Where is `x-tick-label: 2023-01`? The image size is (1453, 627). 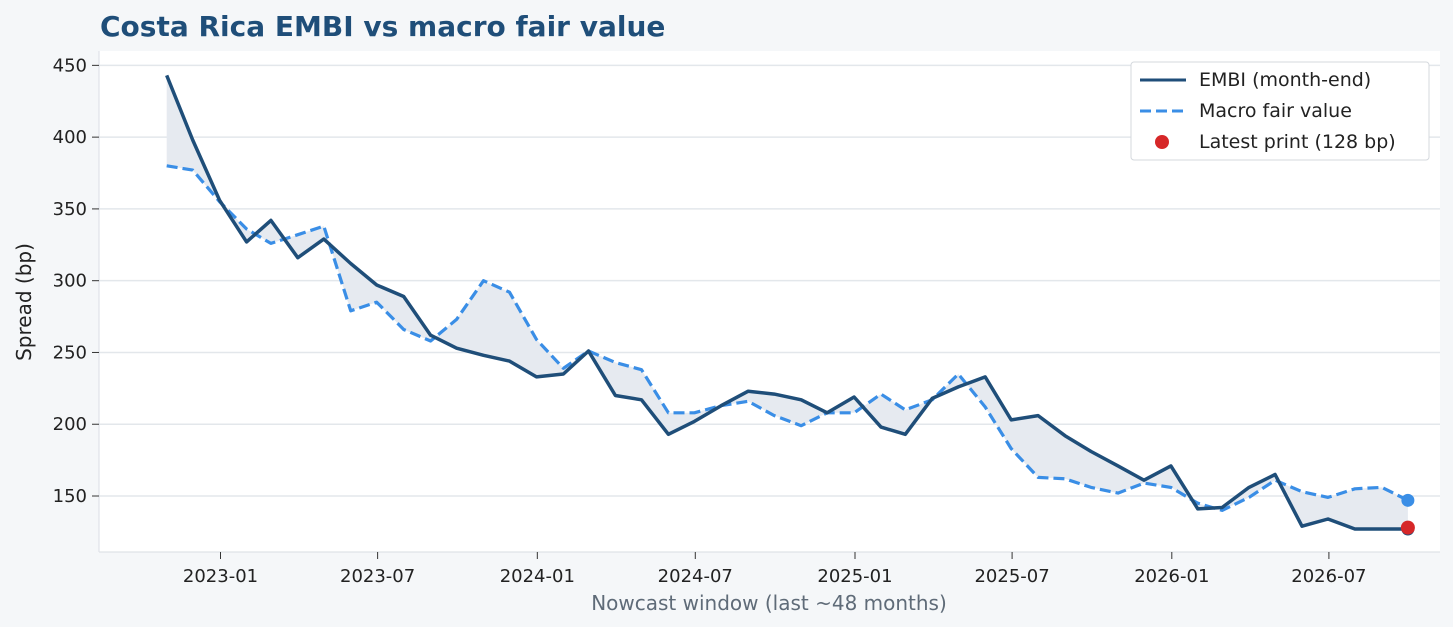
x-tick-label: 2023-01 is located at coordinates (220, 576).